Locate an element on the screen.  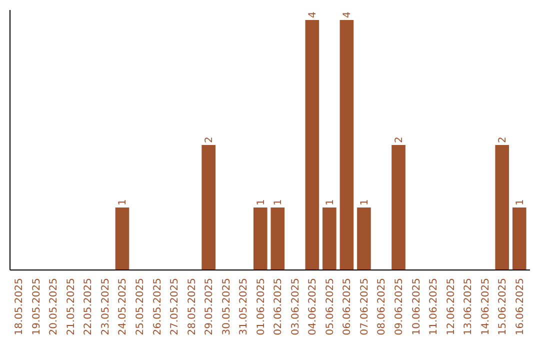
x-tick-label: 05.06.2025 is located at coordinates (330, 307).